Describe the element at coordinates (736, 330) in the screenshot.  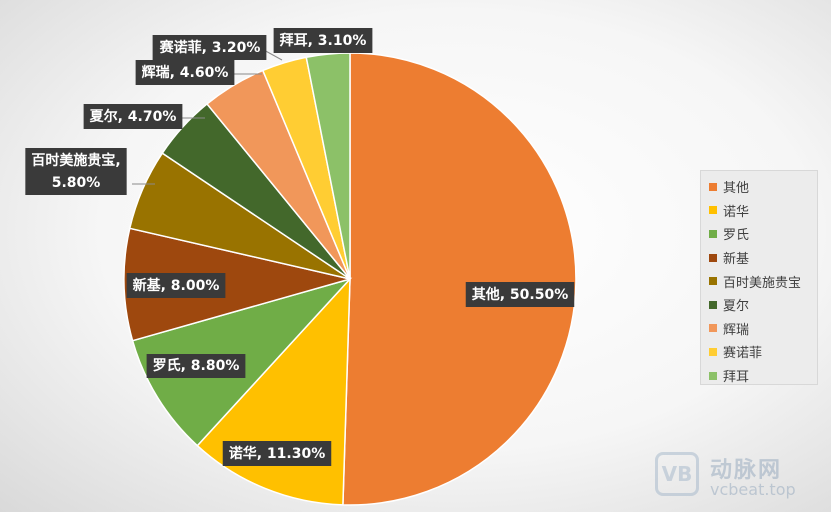
I see `legend-label-7: 辉瑞` at that location.